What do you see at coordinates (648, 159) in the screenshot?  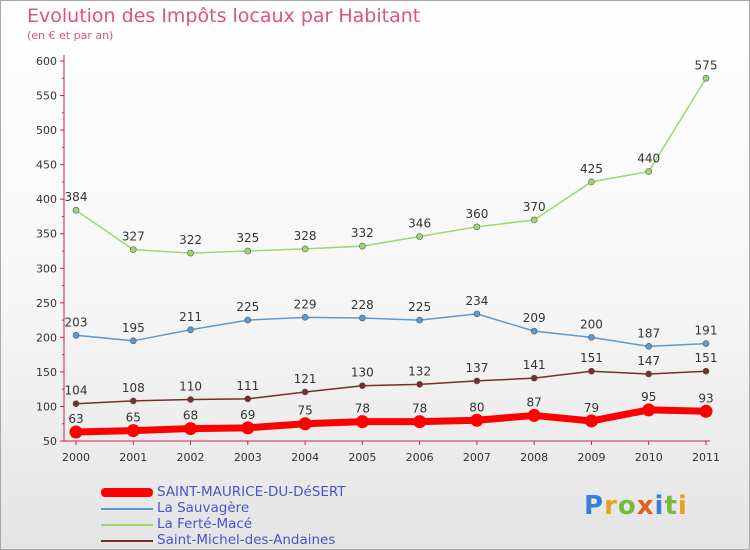 I see `data-label-2: 440` at bounding box center [648, 159].